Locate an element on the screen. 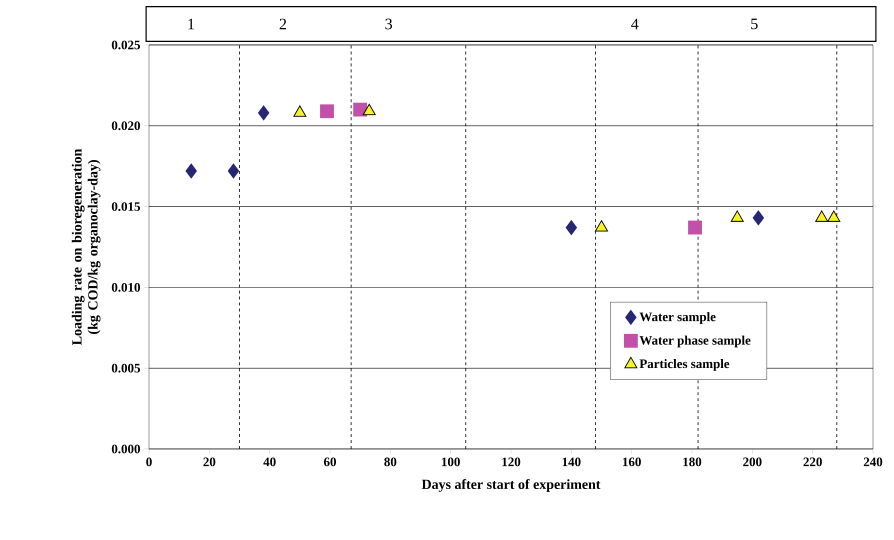  legend-label: Water sample is located at coordinates (678, 318).